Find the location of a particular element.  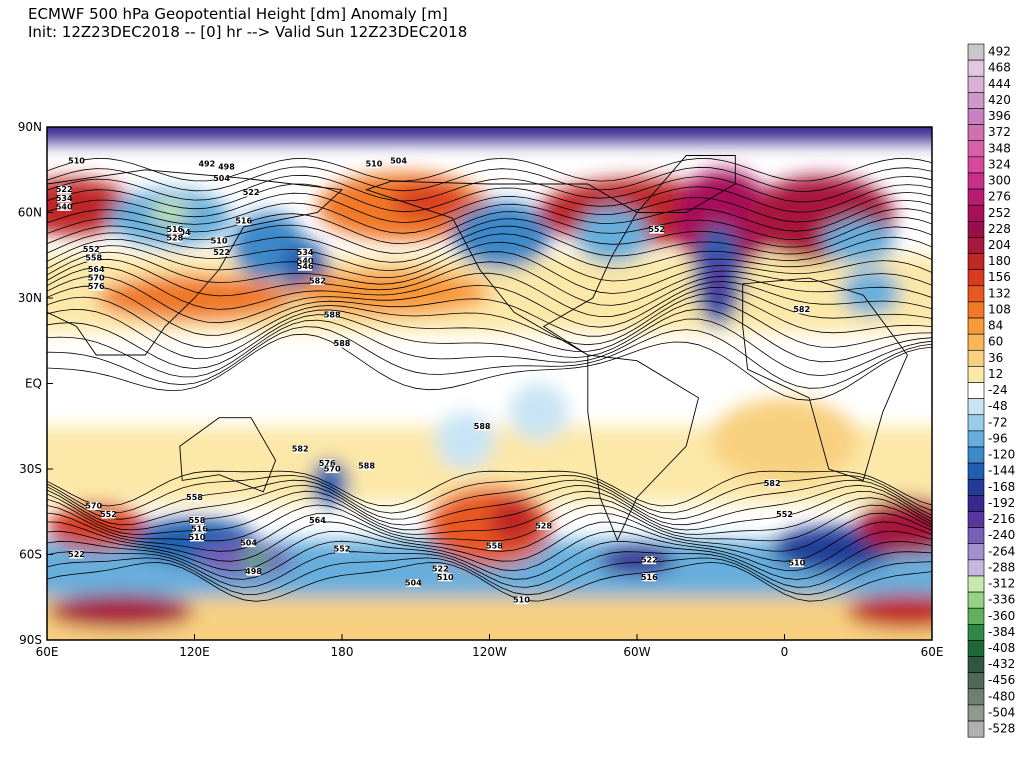

colorbar-label: 396 is located at coordinates (999, 116).